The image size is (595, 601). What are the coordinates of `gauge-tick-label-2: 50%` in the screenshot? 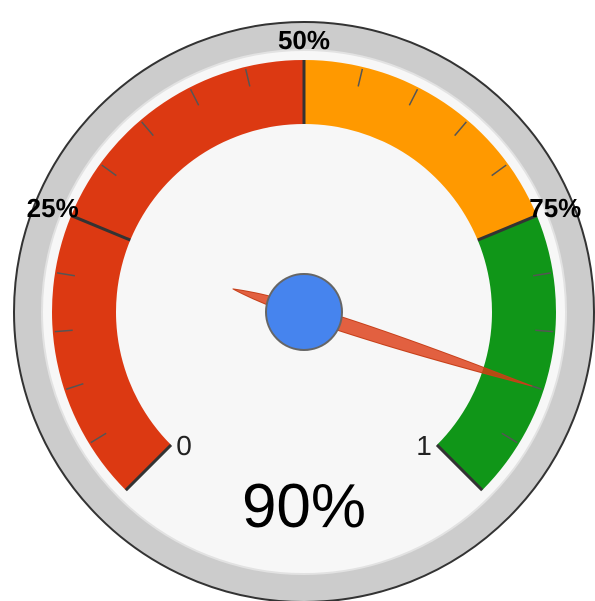 It's located at (304, 40).